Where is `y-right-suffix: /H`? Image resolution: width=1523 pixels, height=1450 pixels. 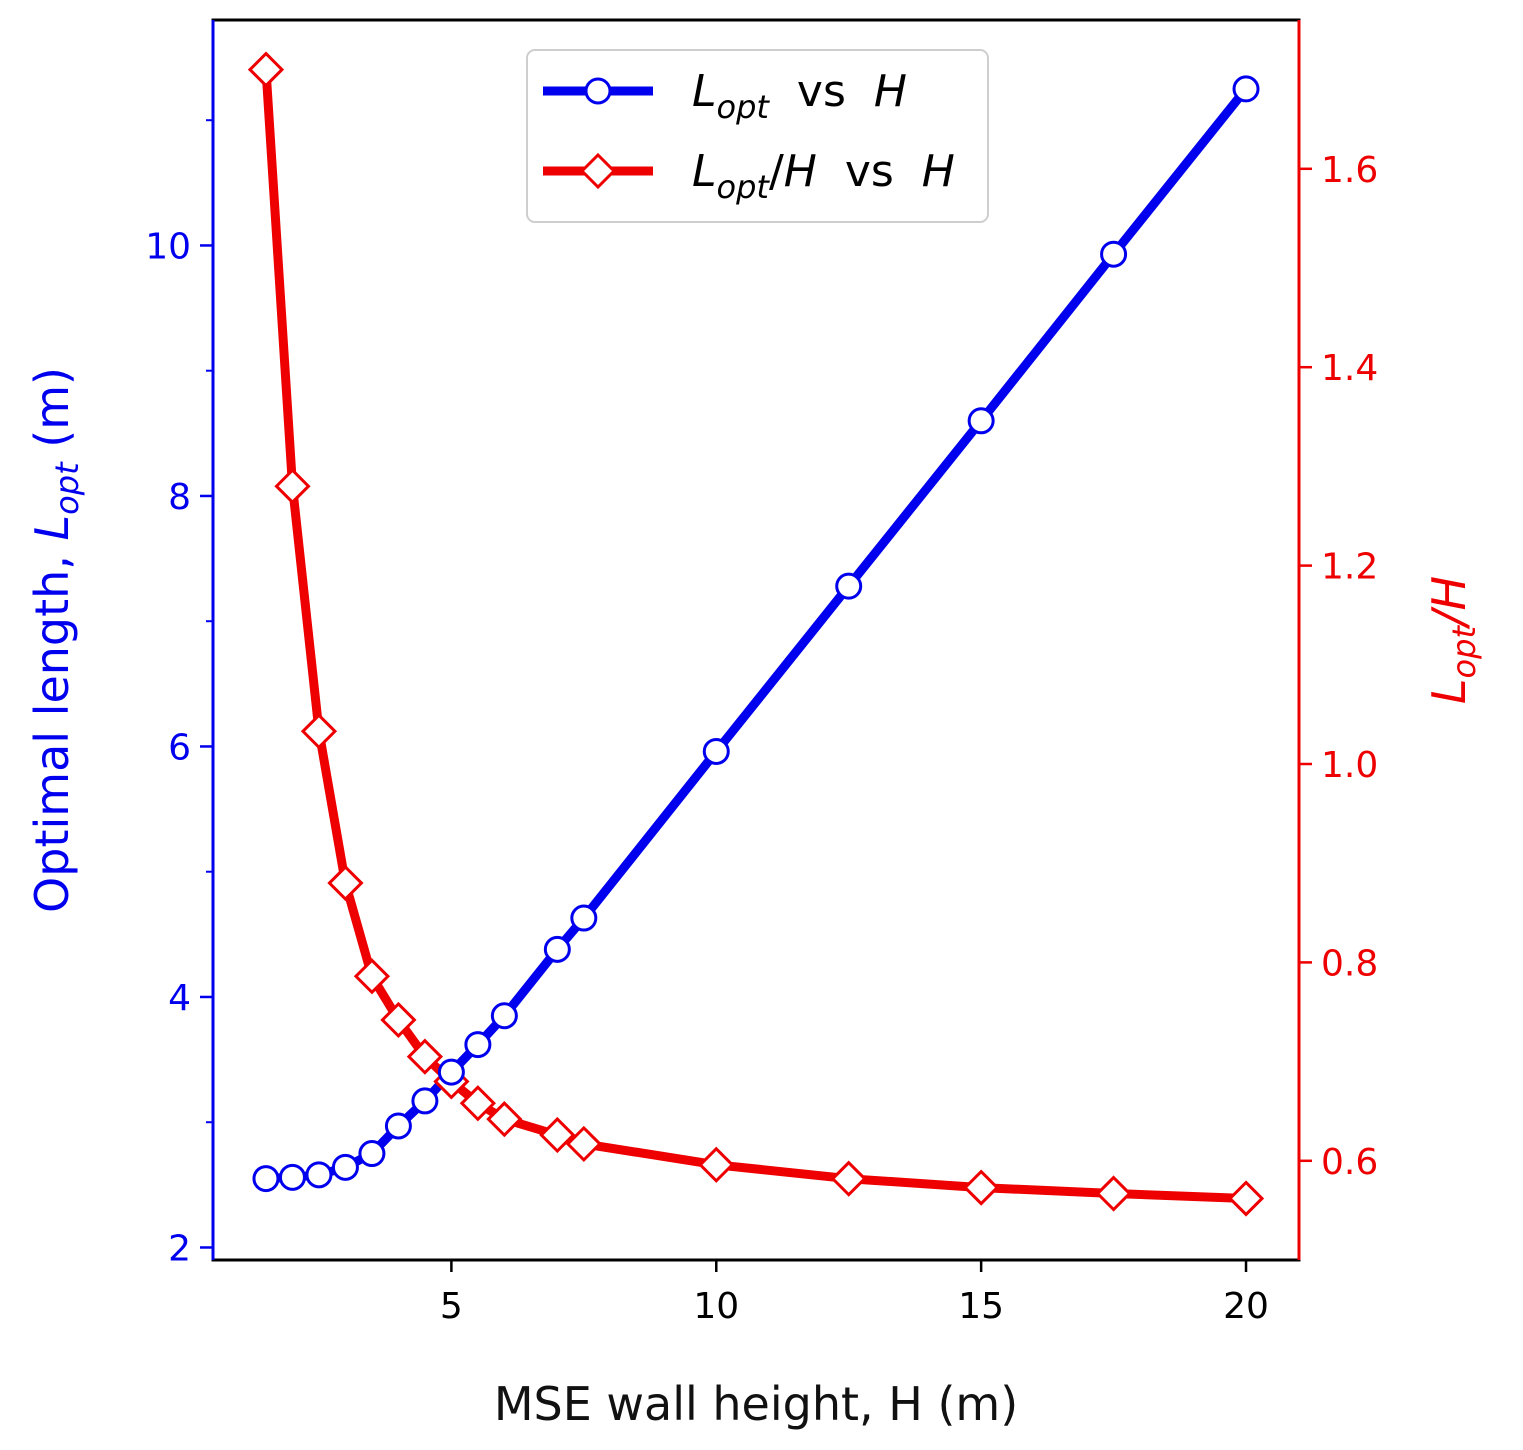 y-right-suffix: /H is located at coordinates (1449, 603).